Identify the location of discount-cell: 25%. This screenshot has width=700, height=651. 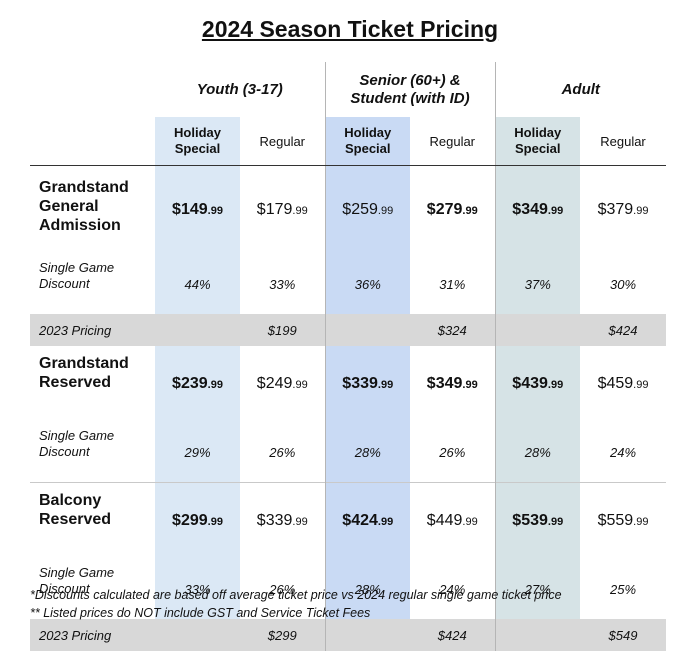
(623, 589).